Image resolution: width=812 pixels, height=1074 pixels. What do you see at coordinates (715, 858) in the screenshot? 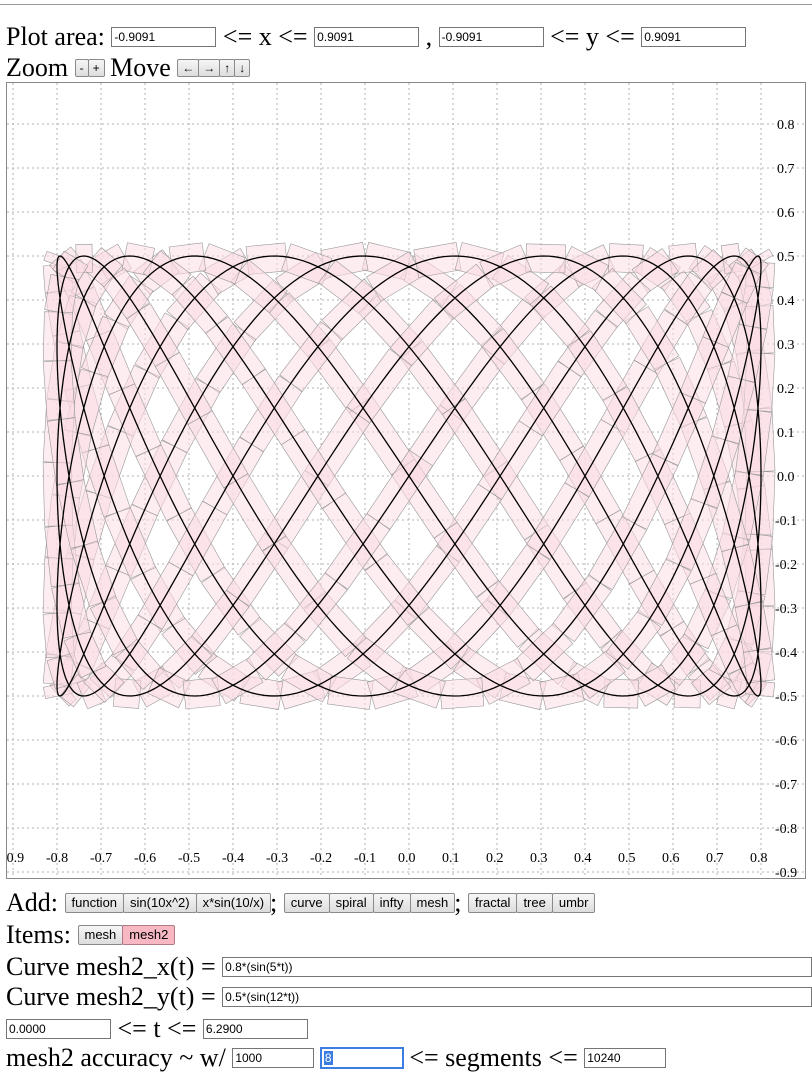
I see `x-tick-label: 0.7` at bounding box center [715, 858].